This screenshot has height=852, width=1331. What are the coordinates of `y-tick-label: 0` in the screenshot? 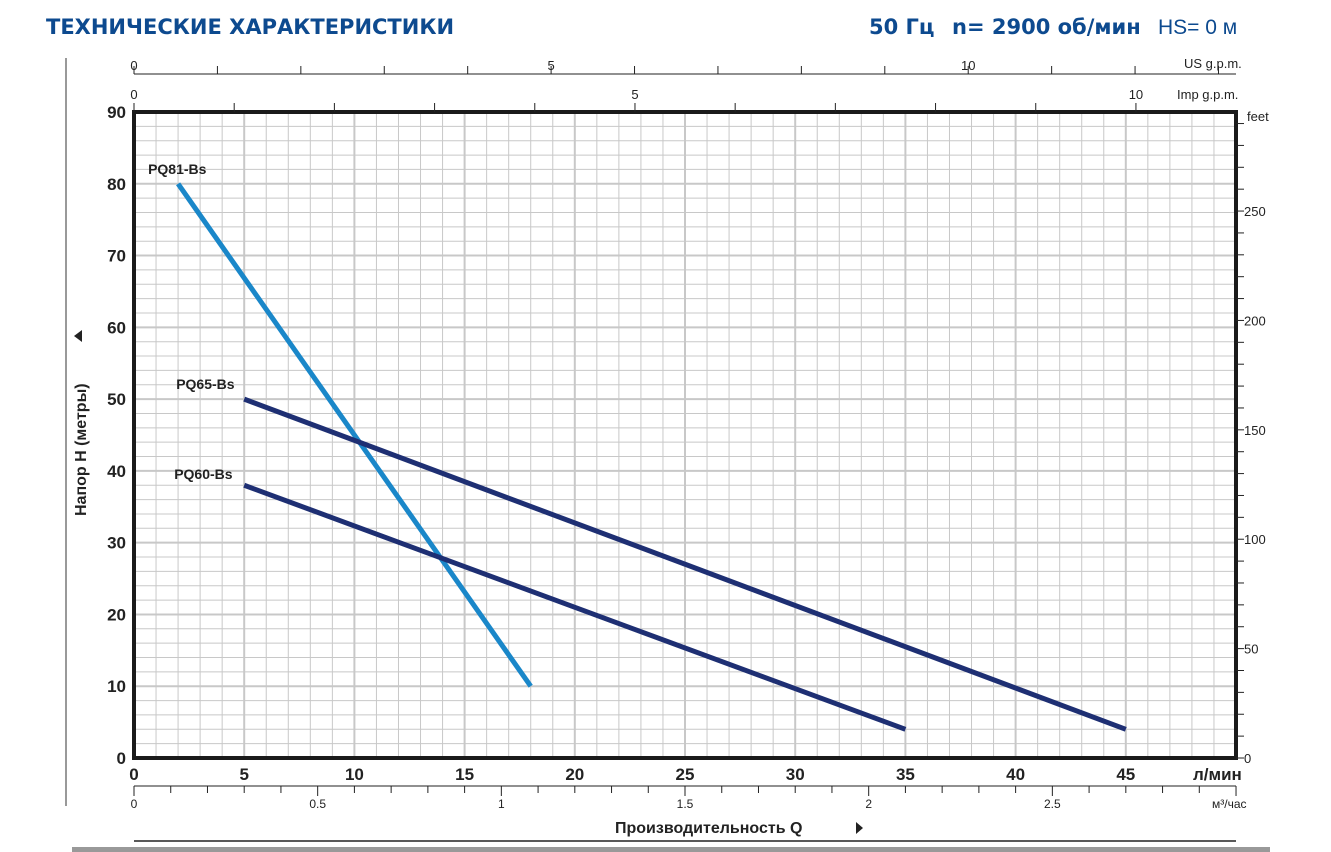 It's located at (121, 758).